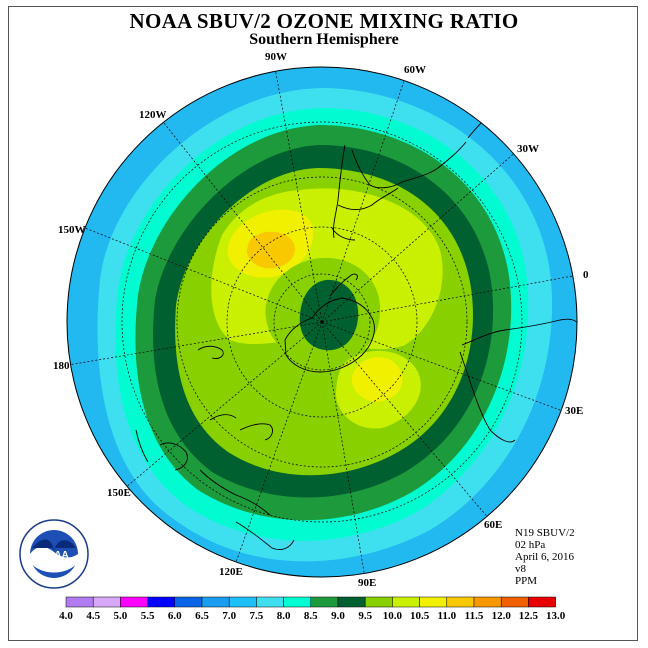  Describe the element at coordinates (153, 115) in the screenshot. I see `lon-label-120w: 120W` at that location.